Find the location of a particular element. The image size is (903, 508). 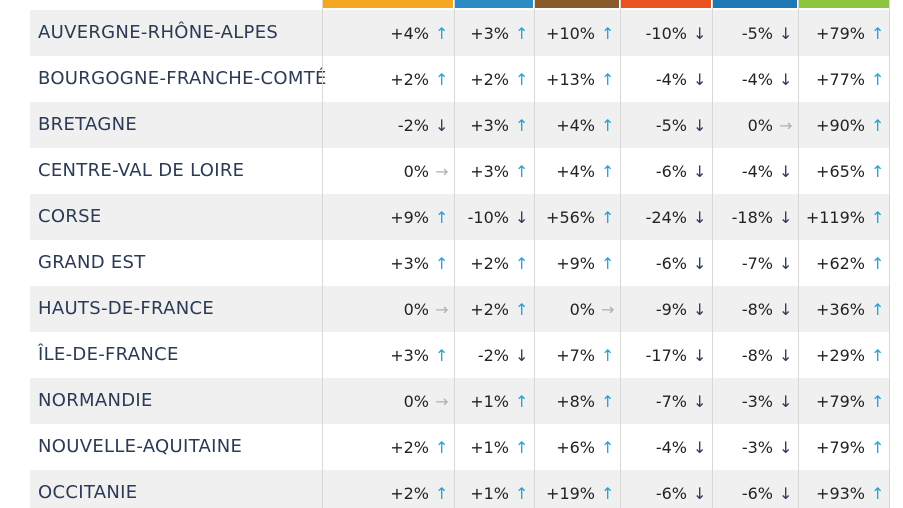

region-name: ÎLE-DE-FRANCE is located at coordinates (108, 354).